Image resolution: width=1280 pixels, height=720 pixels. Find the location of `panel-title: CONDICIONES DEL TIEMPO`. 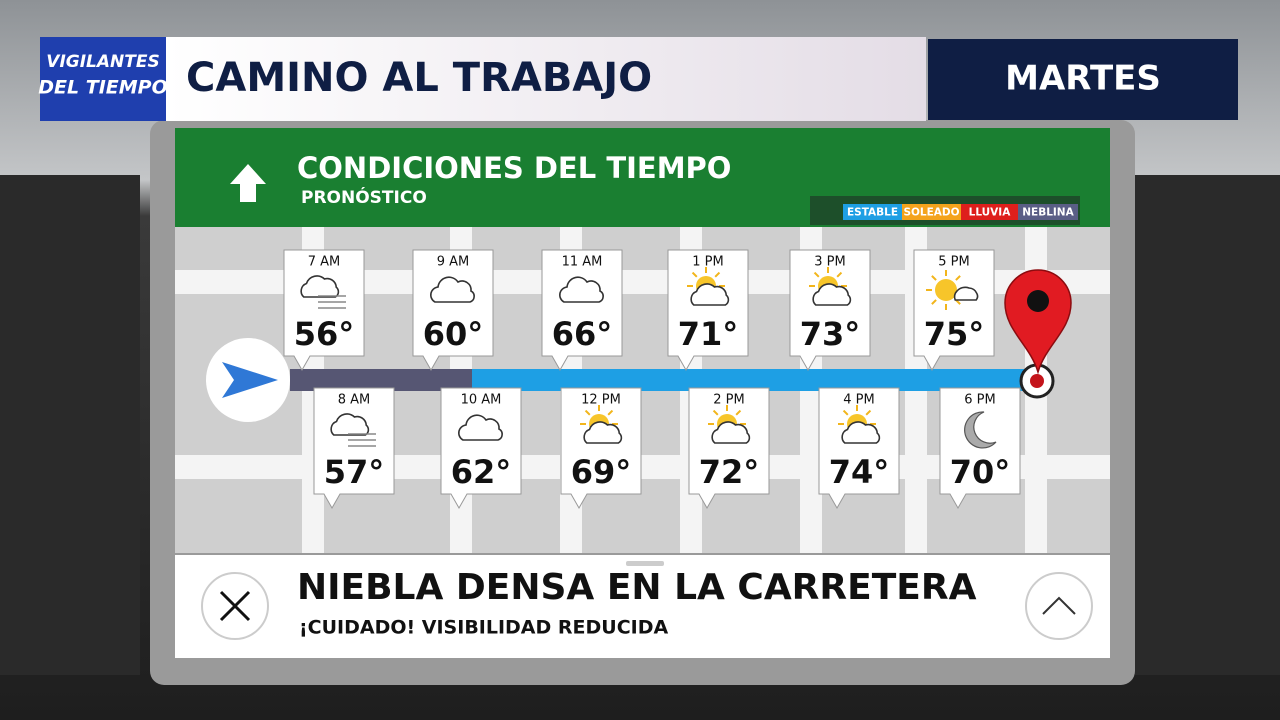

panel-title: CONDICIONES DEL TIEMPO is located at coordinates (514, 168).